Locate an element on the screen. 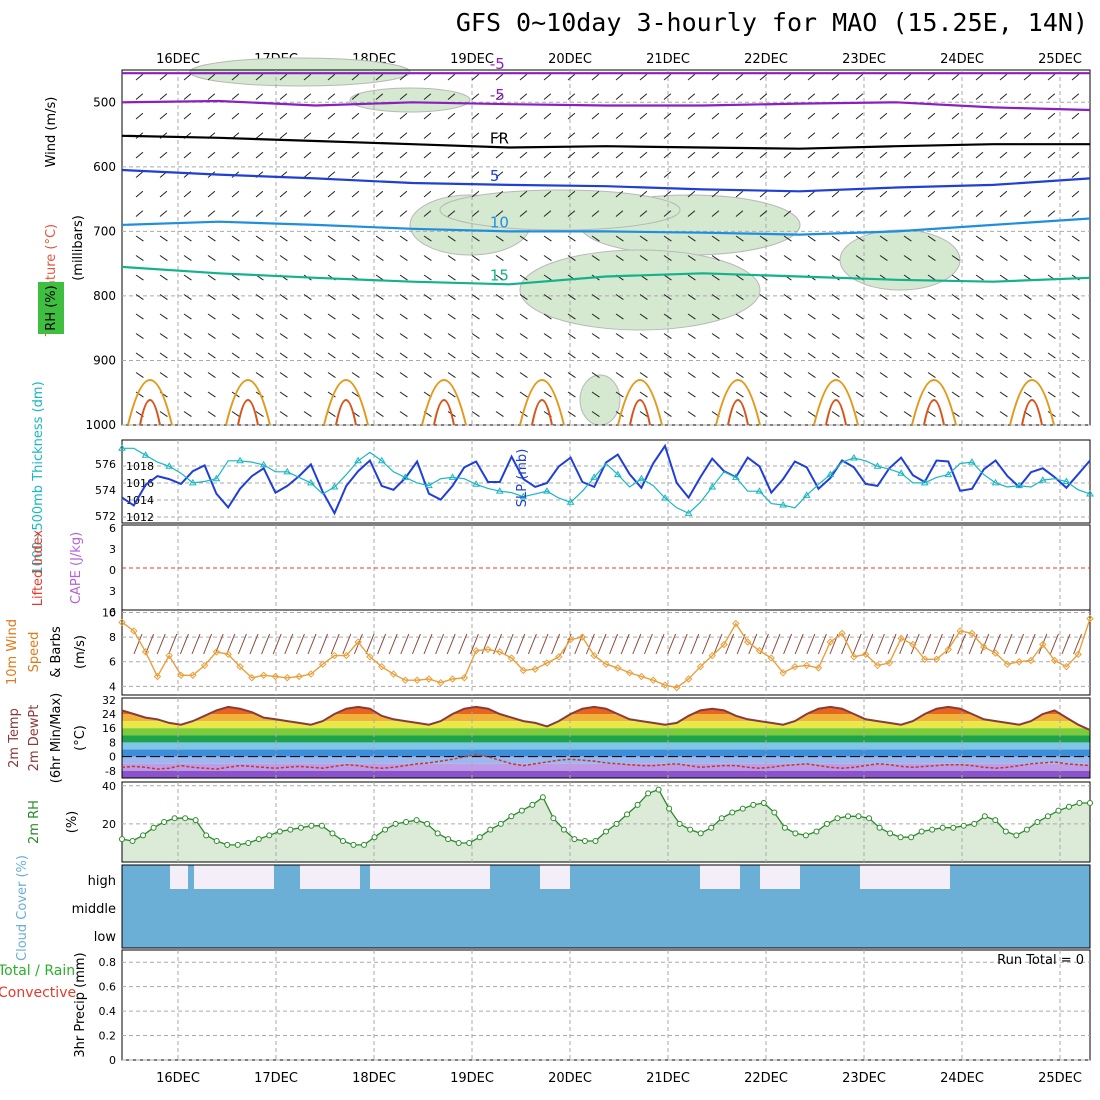 This screenshot has width=1100, height=1100. isotherm-line is located at coordinates (606, 226).